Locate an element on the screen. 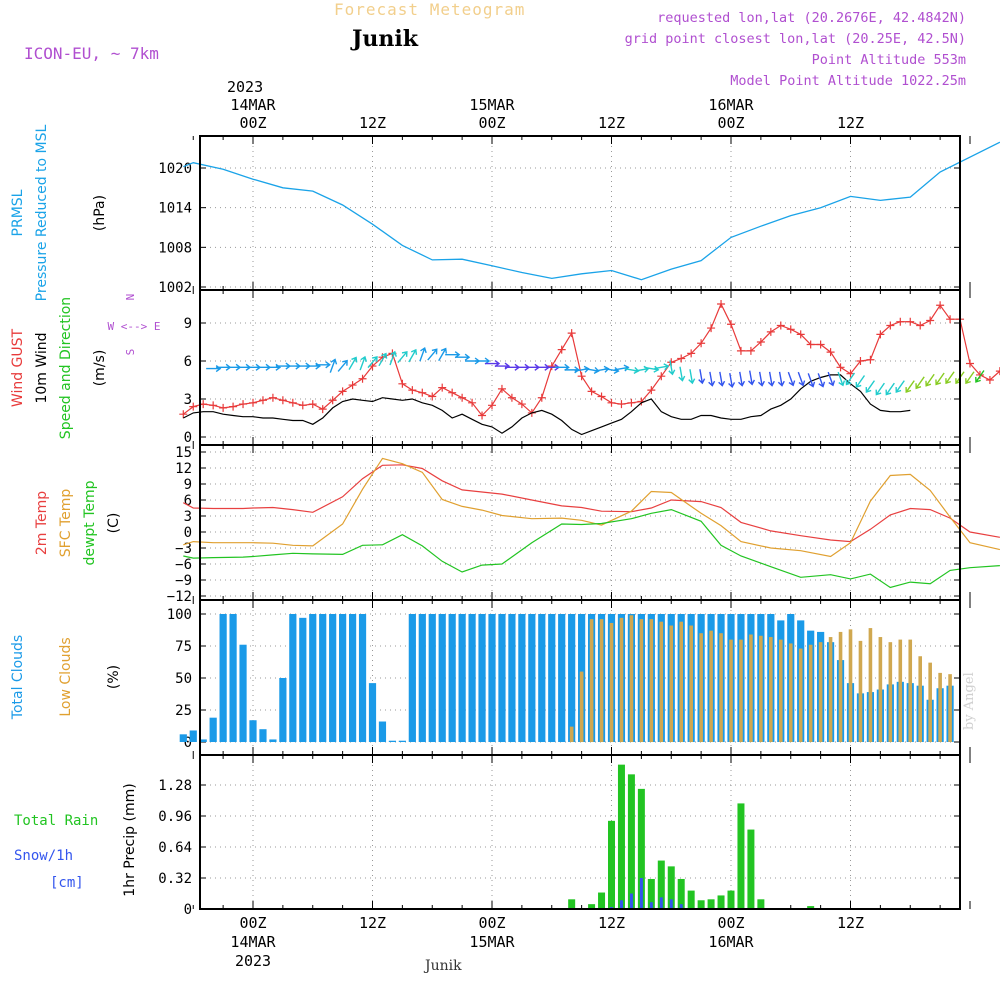 The height and width of the screenshot is (1000, 1000). wind-ytick-label: 9 is located at coordinates (188, 324).